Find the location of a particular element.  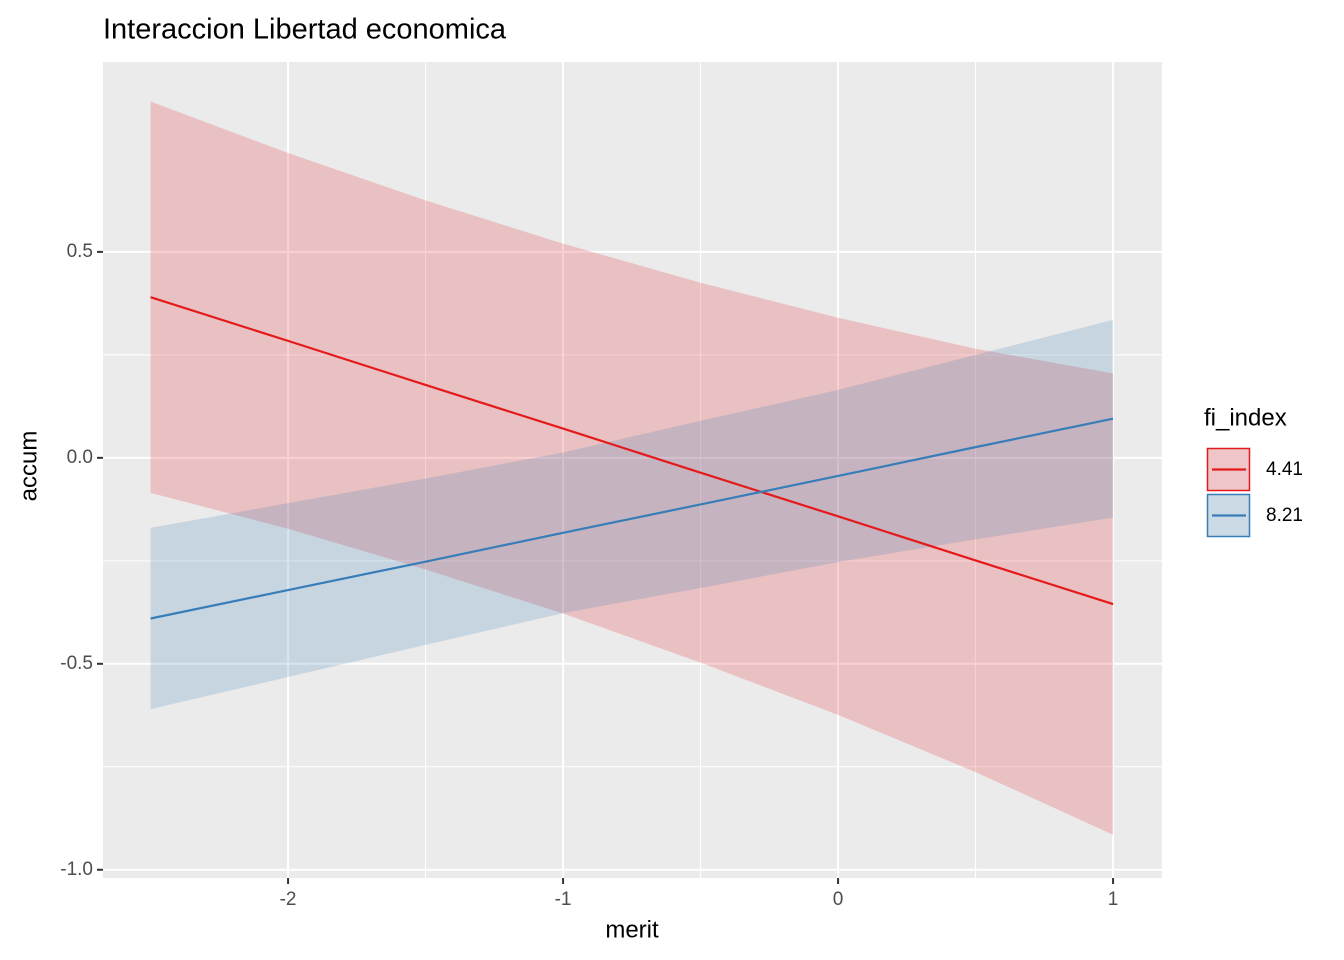

x-tick-label: -1 is located at coordinates (563, 899).